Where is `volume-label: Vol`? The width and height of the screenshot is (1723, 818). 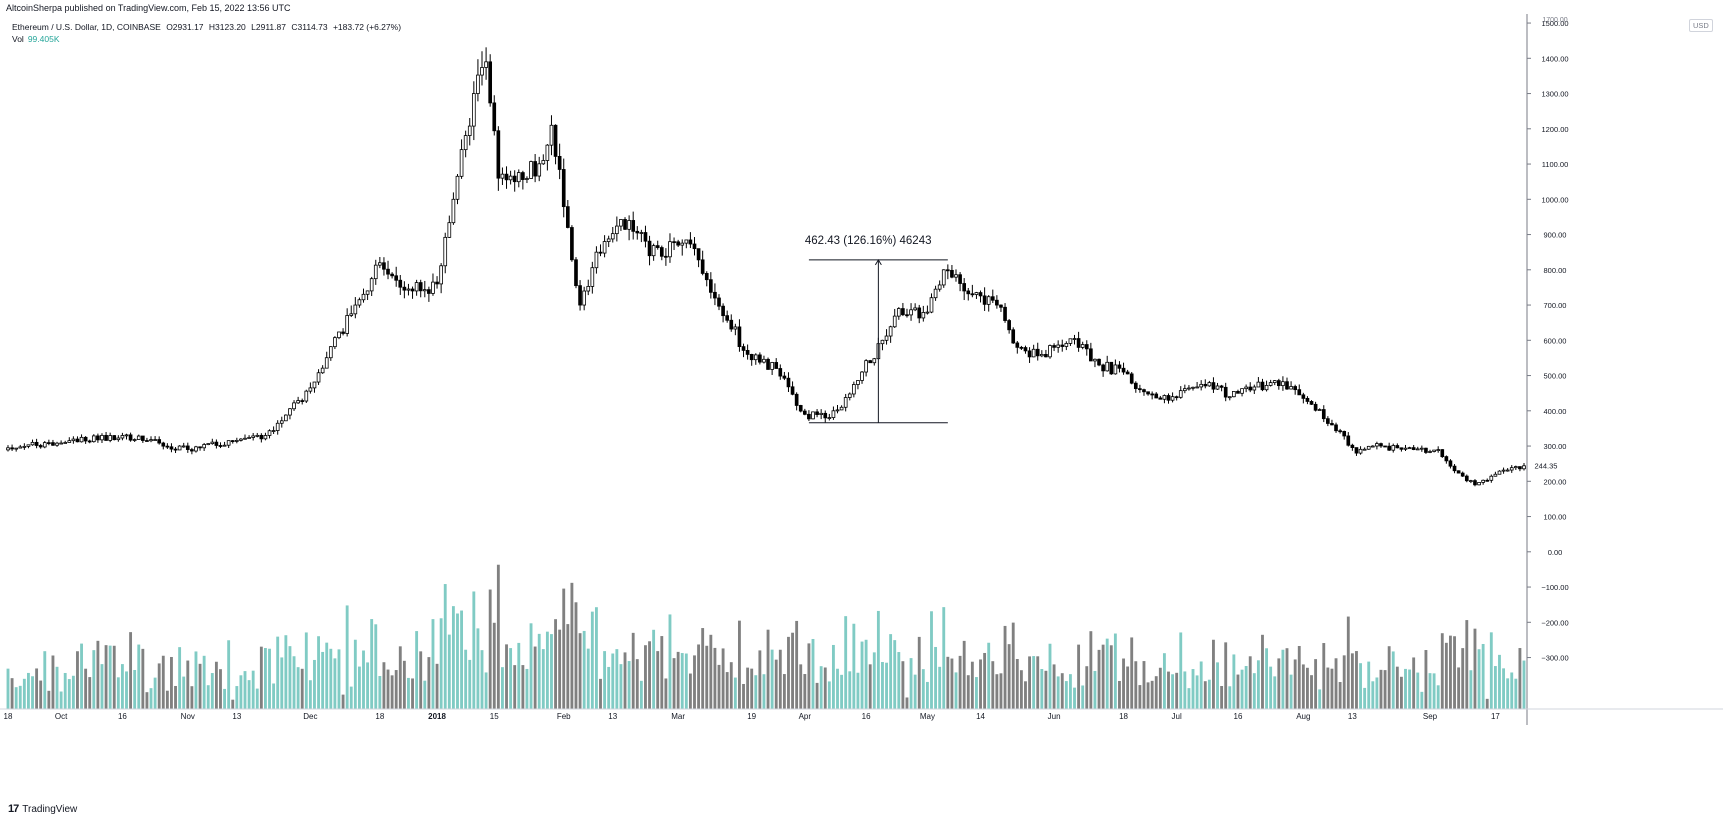 volume-label: Vol is located at coordinates (18, 39).